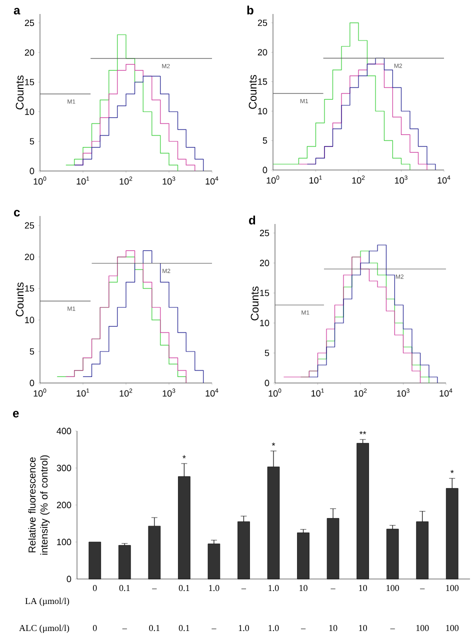 The width and height of the screenshot is (473, 640). I want to click on chart-title: a, so click(17, 11).